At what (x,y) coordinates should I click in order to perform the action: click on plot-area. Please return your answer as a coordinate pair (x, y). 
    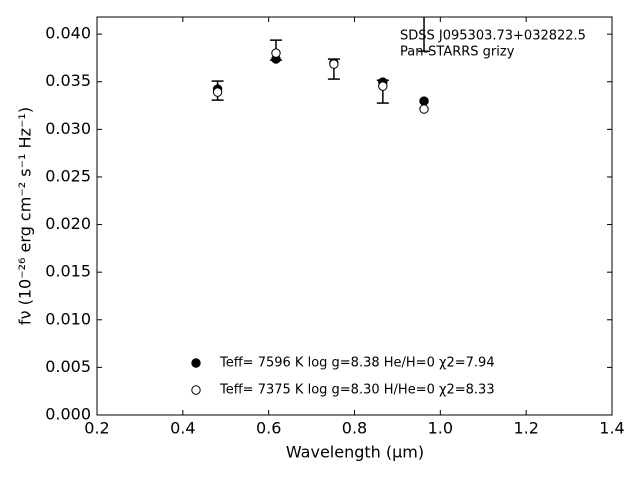
    Looking at the image, I should click on (321, 65).